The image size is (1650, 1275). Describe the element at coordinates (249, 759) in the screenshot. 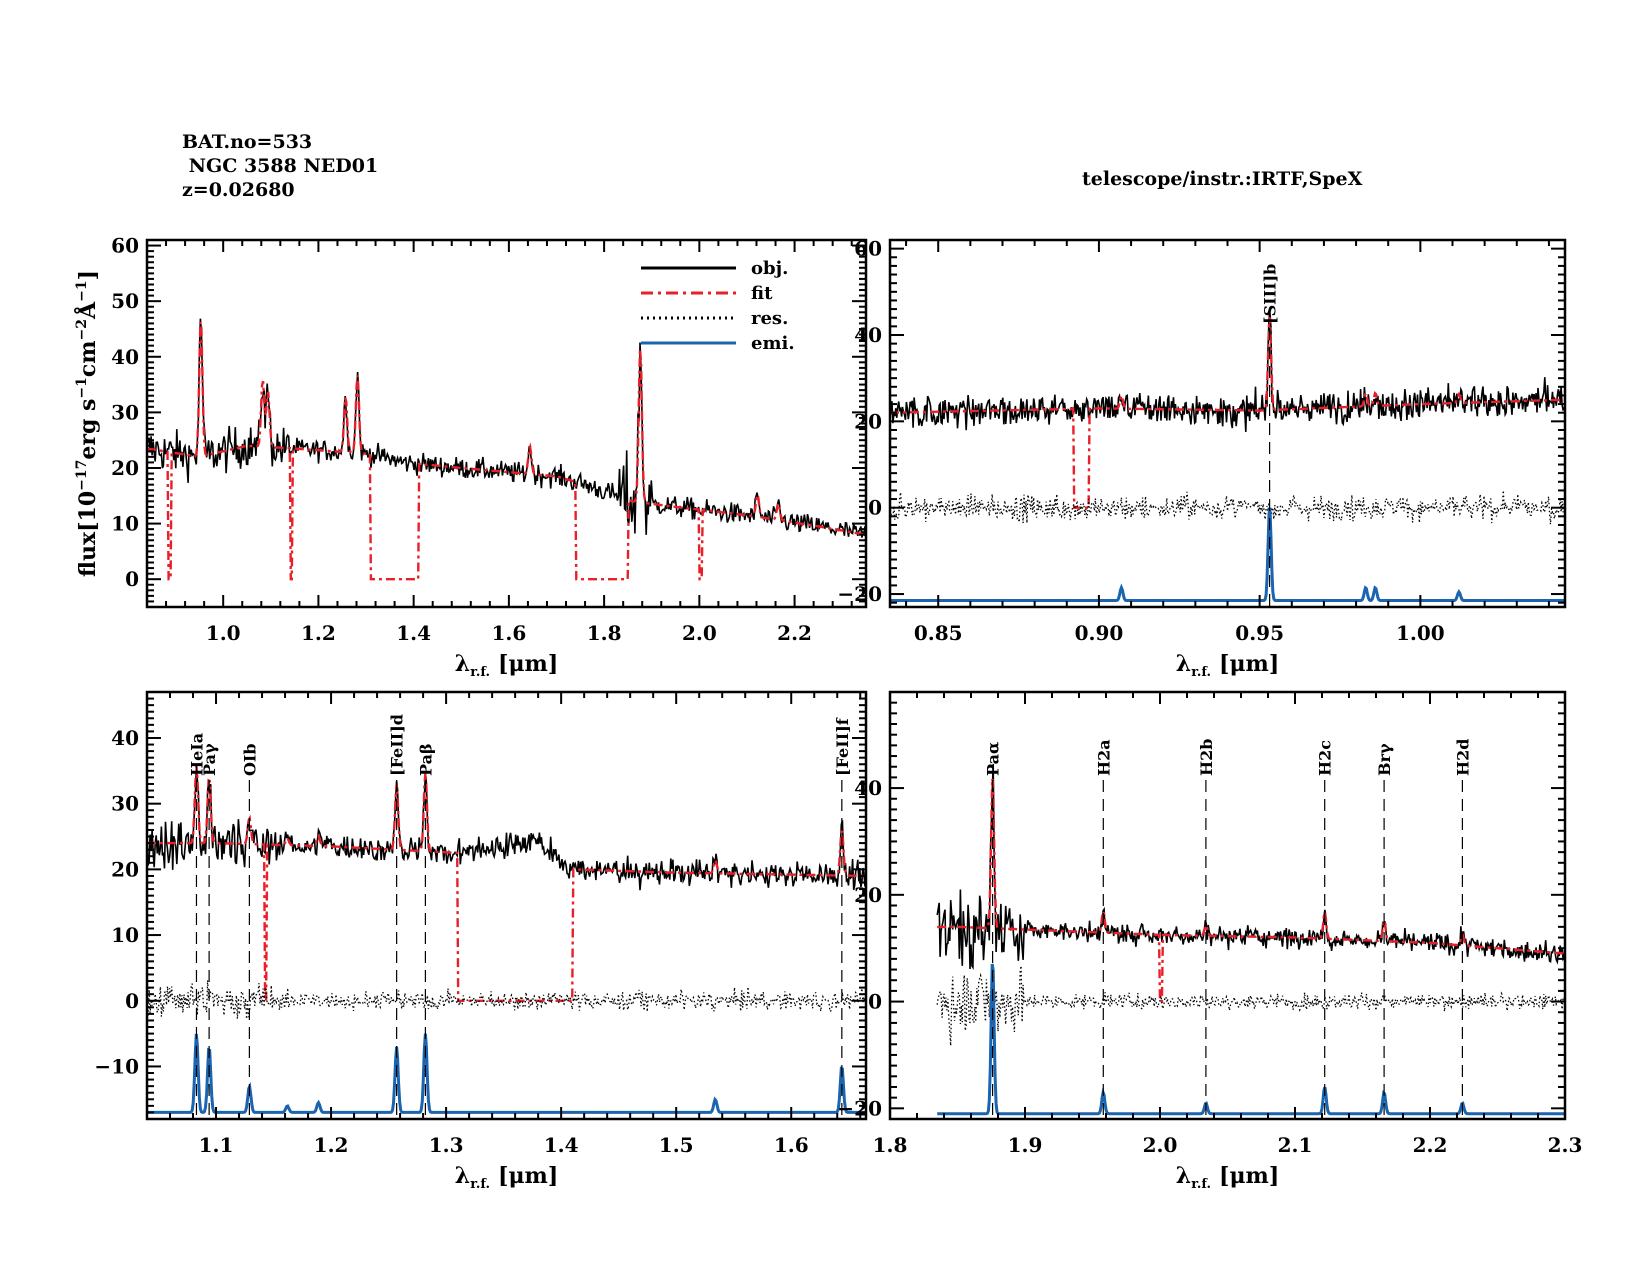

I see `line-marker-label: OIb` at that location.